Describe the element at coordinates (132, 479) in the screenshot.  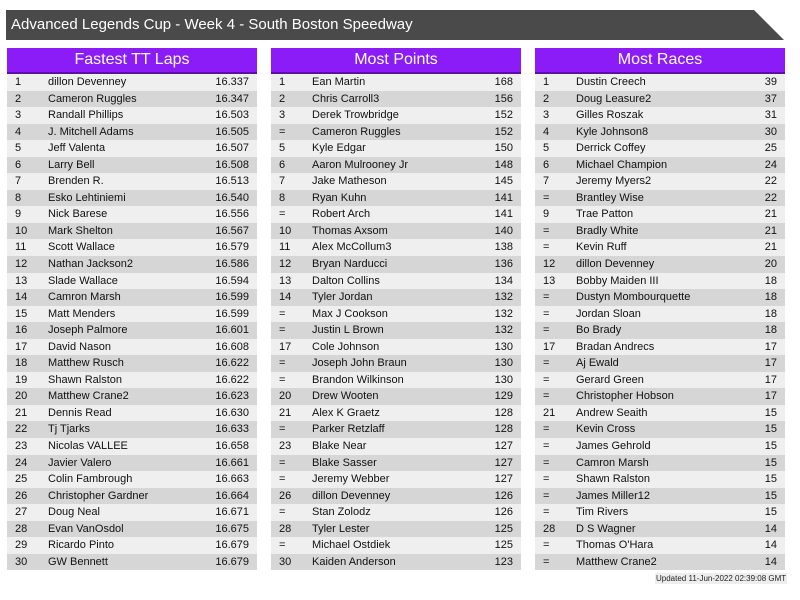
I see `table-row: 25 Colin Fambrough 16.663` at that location.